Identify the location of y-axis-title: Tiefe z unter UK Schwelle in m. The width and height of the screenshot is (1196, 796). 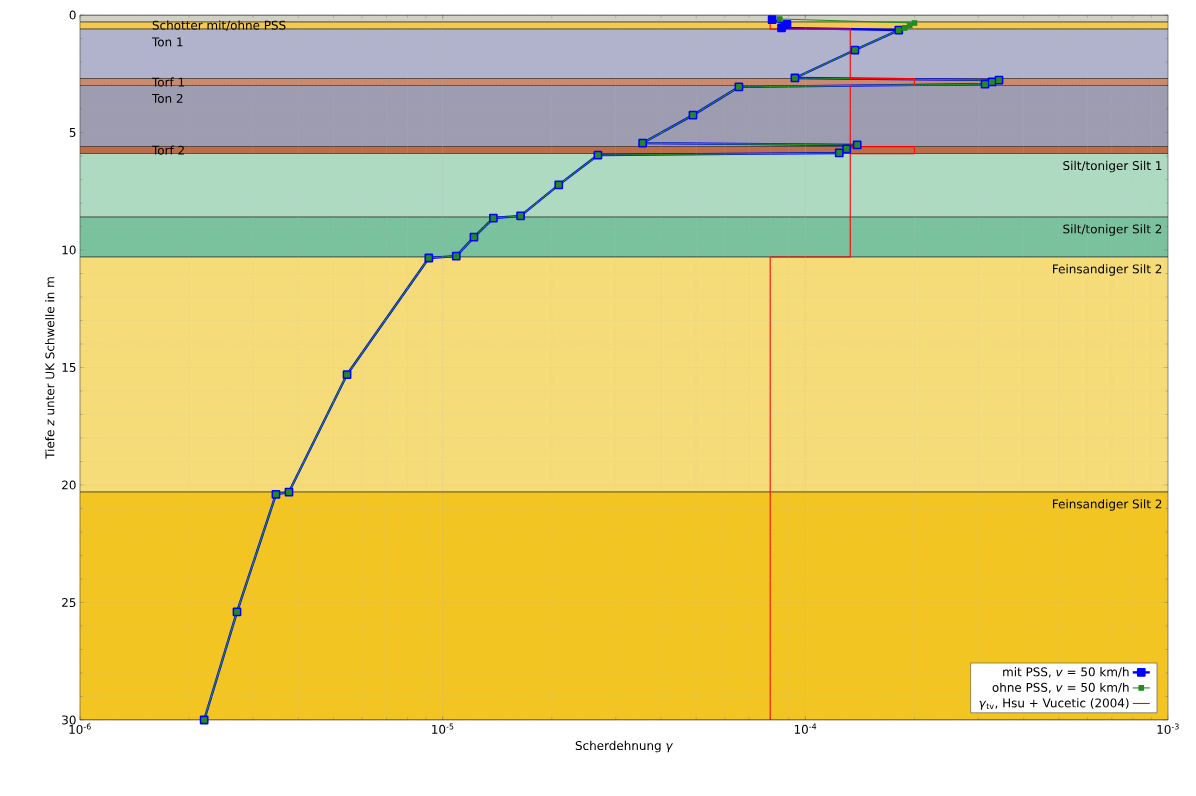
(50, 368).